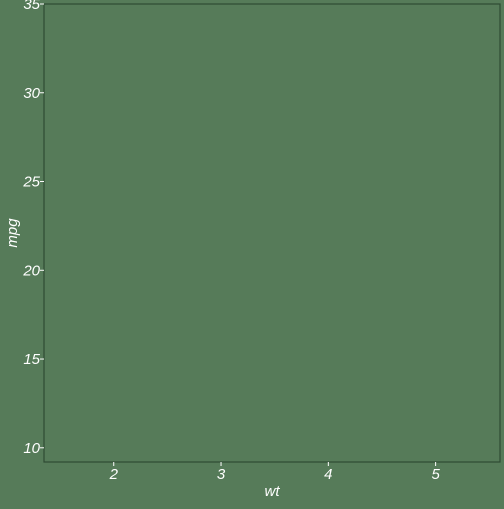 The height and width of the screenshot is (509, 504). Describe the element at coordinates (31, 6) in the screenshot. I see `y-tick-label: 35` at that location.